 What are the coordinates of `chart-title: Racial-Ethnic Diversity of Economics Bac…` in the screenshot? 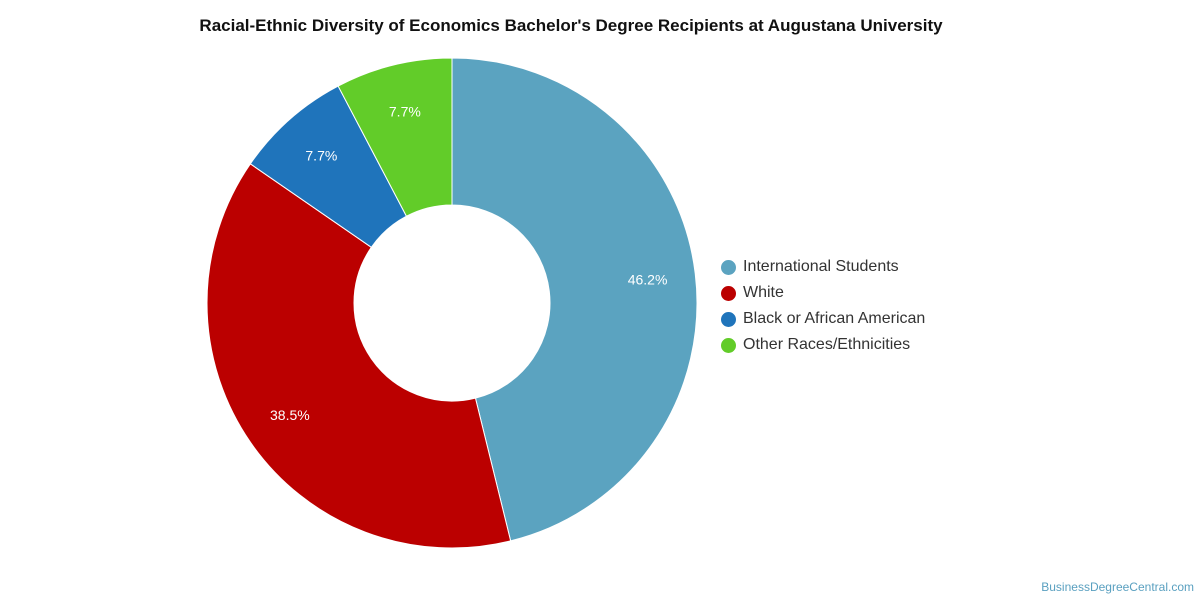 It's located at (571, 25).